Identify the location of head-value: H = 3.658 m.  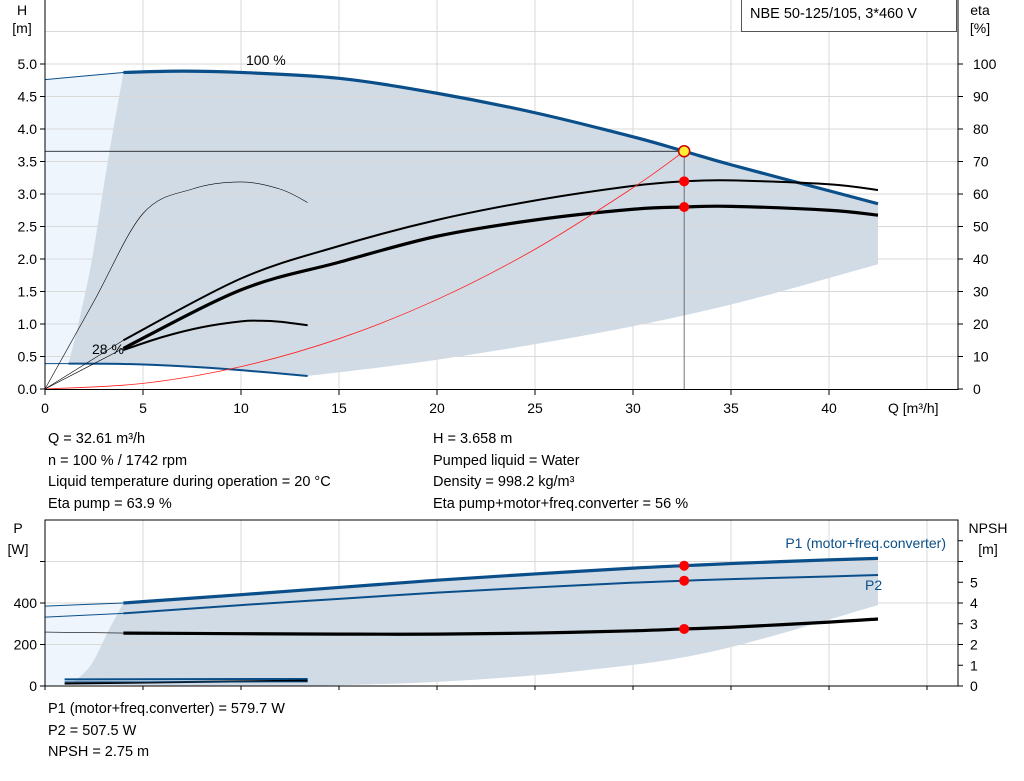
(473, 439).